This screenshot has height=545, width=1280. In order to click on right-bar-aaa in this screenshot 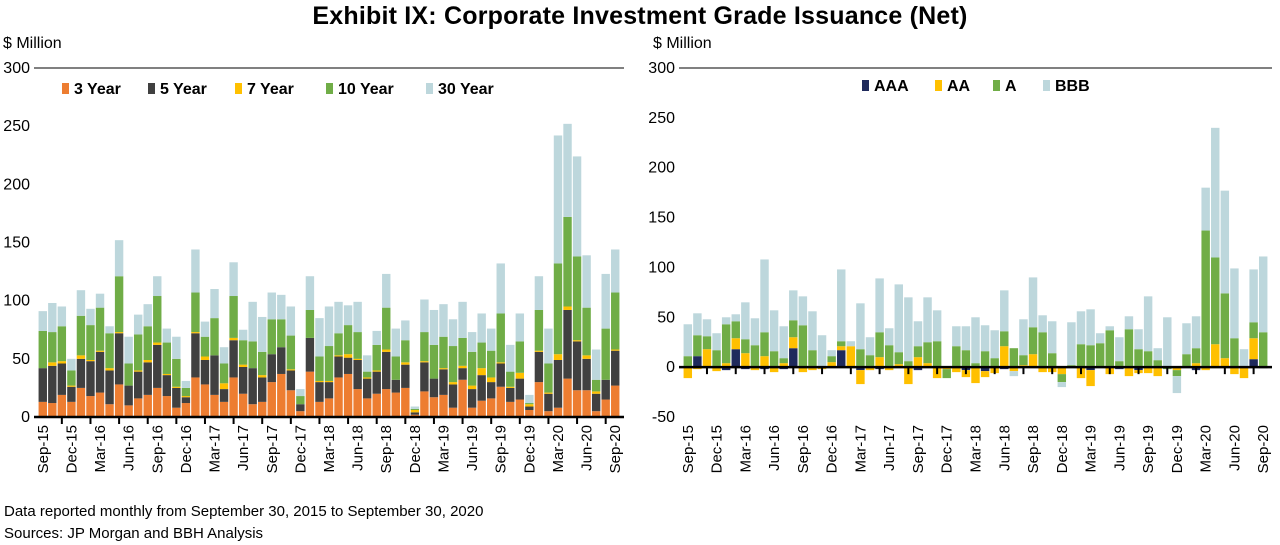, I will do `click(735, 358)`.